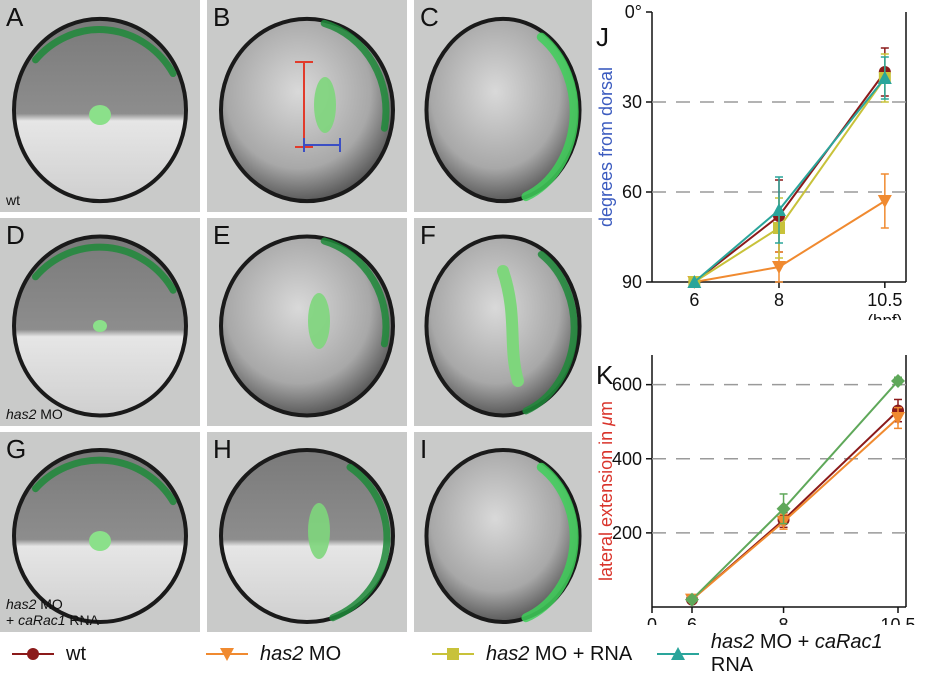 The width and height of the screenshot is (930, 681). Describe the element at coordinates (796, 653) in the screenshot. I see `legend-label: has2 MO + caRac1 RNA` at that location.